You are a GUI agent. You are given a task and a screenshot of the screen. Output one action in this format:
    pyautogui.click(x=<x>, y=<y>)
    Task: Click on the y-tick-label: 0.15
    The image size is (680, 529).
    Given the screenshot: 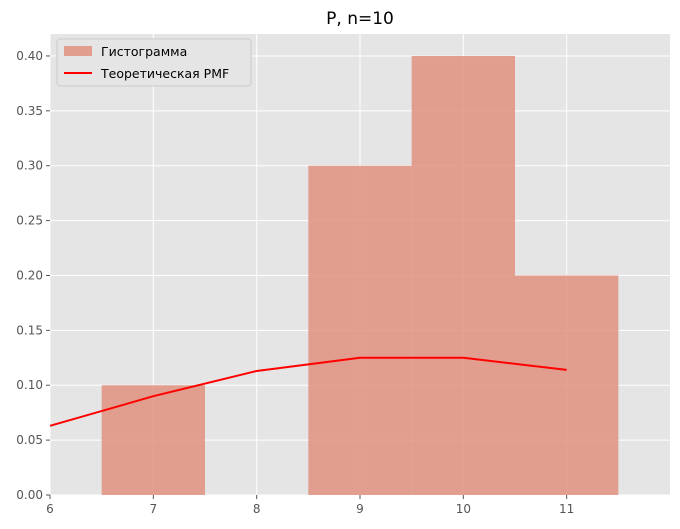 What is the action you would take?
    pyautogui.click(x=29, y=330)
    